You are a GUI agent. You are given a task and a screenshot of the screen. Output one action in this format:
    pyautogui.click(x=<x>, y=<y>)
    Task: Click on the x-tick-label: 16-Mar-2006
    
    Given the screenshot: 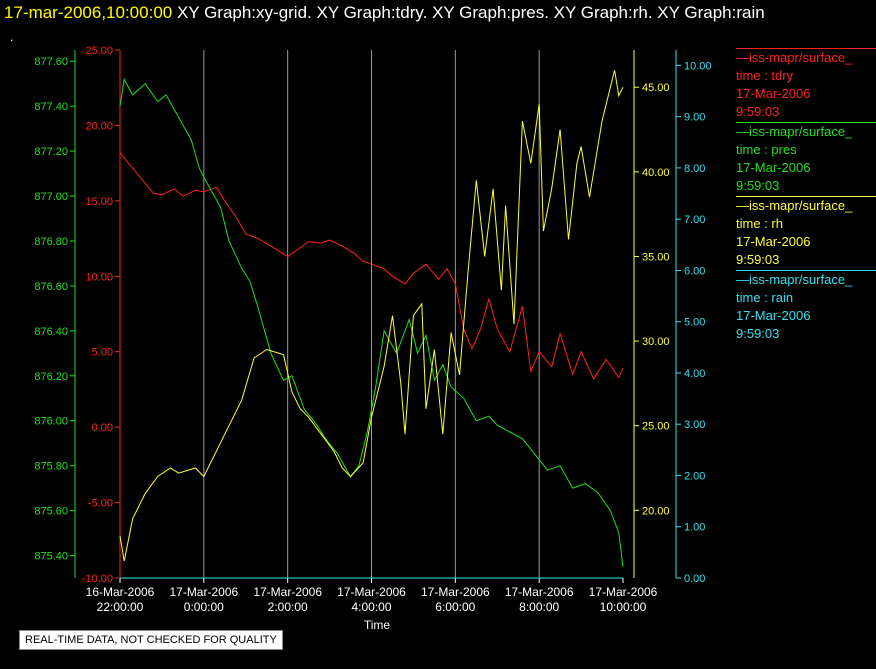 What is the action you would take?
    pyautogui.click(x=120, y=592)
    